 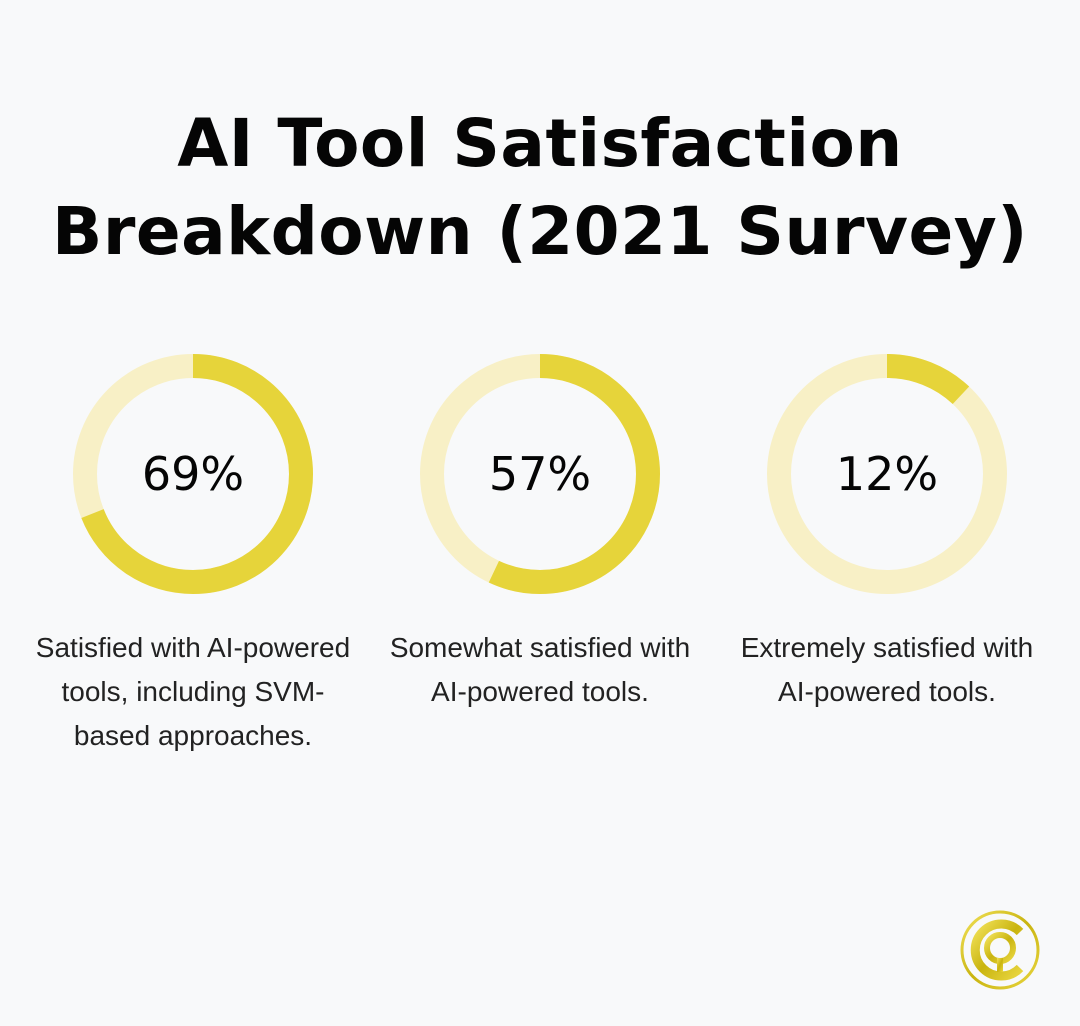 I want to click on donut-value-label: 69%, so click(x=193, y=474).